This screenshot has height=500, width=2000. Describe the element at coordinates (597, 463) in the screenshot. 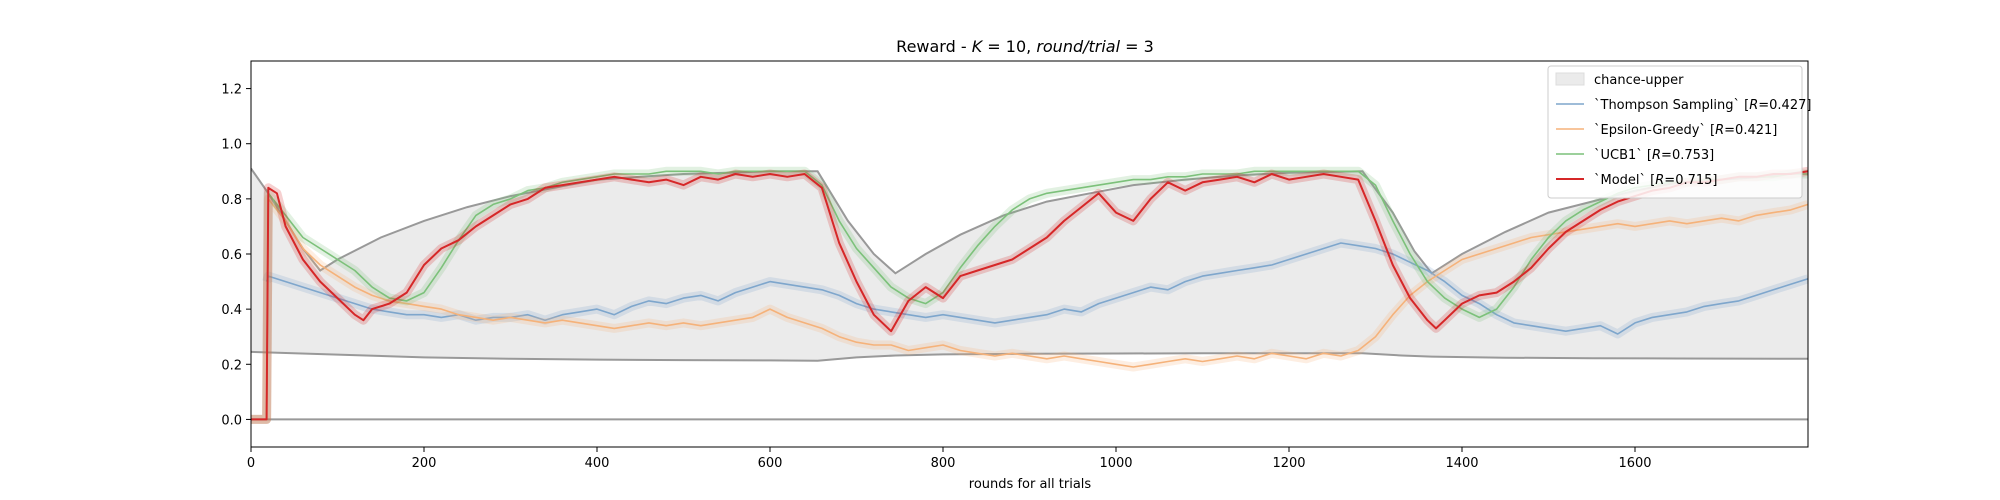

I see `x-tick-label: 400` at that location.